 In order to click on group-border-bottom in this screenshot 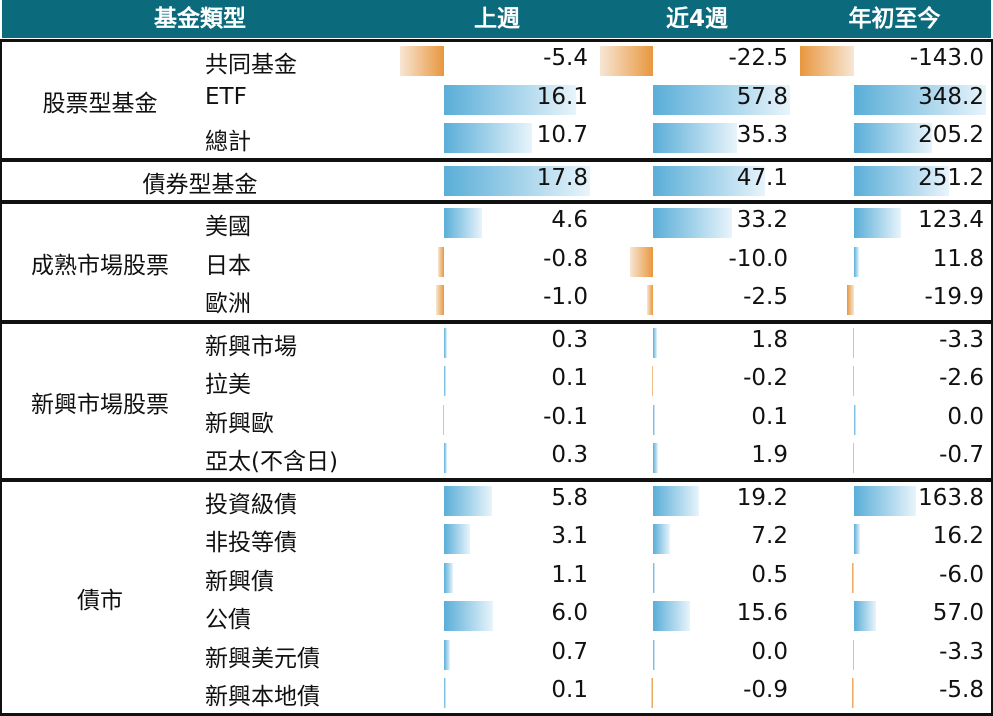, I will do `click(496, 714)`.